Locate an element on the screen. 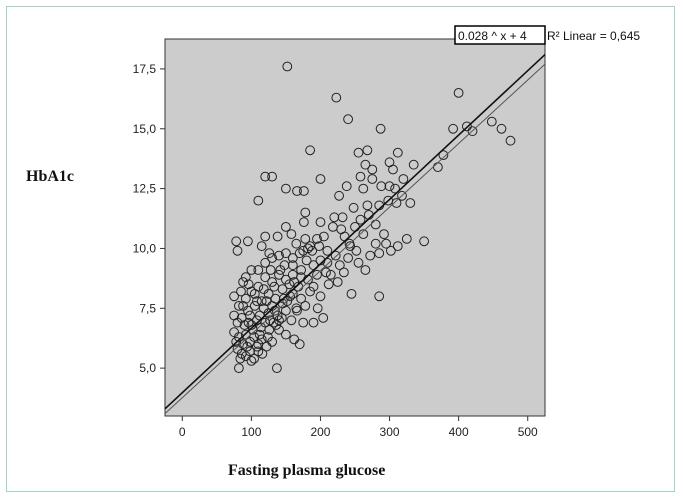 The image size is (683, 498). x-tick-label: 500 is located at coordinates (528, 432).